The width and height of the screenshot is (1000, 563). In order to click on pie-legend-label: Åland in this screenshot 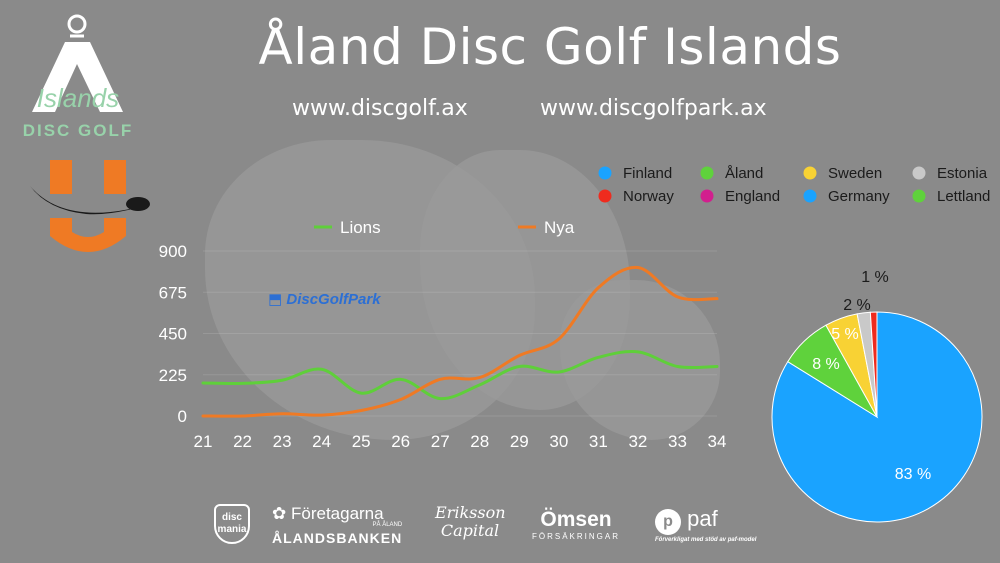, I will do `click(744, 173)`.